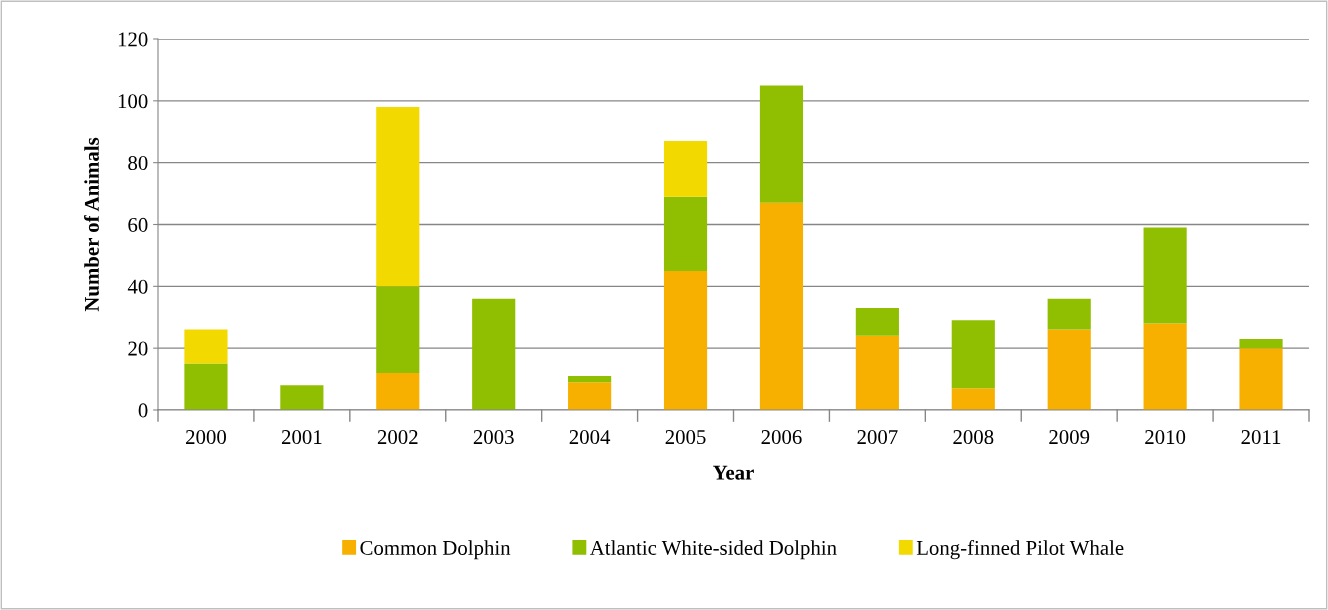 The height and width of the screenshot is (610, 1328). What do you see at coordinates (133, 39) in the screenshot?
I see `y-tick-label: 120` at bounding box center [133, 39].